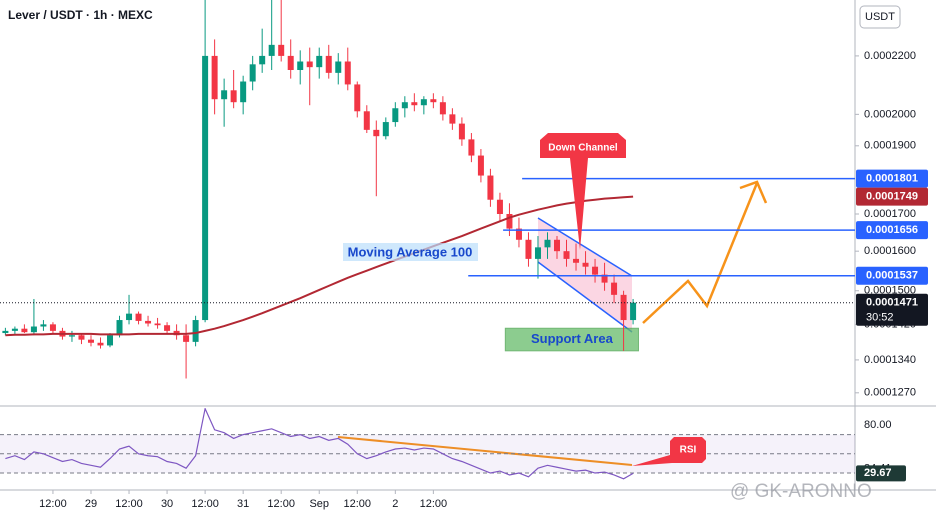 The image size is (936, 518). What do you see at coordinates (80, 15) in the screenshot?
I see `chart-title: Lever / USDT · 1h · MEXC` at bounding box center [80, 15].